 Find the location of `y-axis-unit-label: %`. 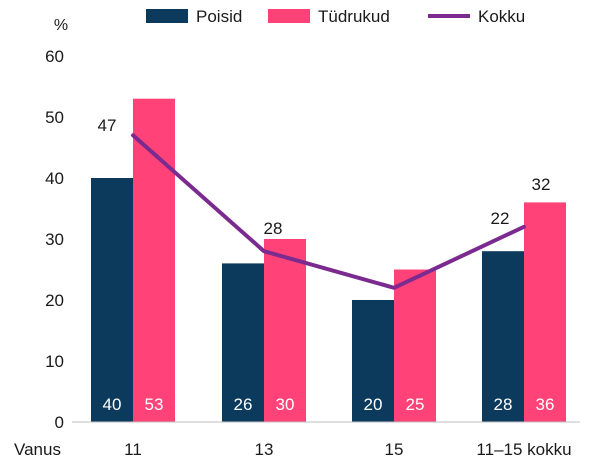

y-axis-unit-label: % is located at coordinates (61, 25).